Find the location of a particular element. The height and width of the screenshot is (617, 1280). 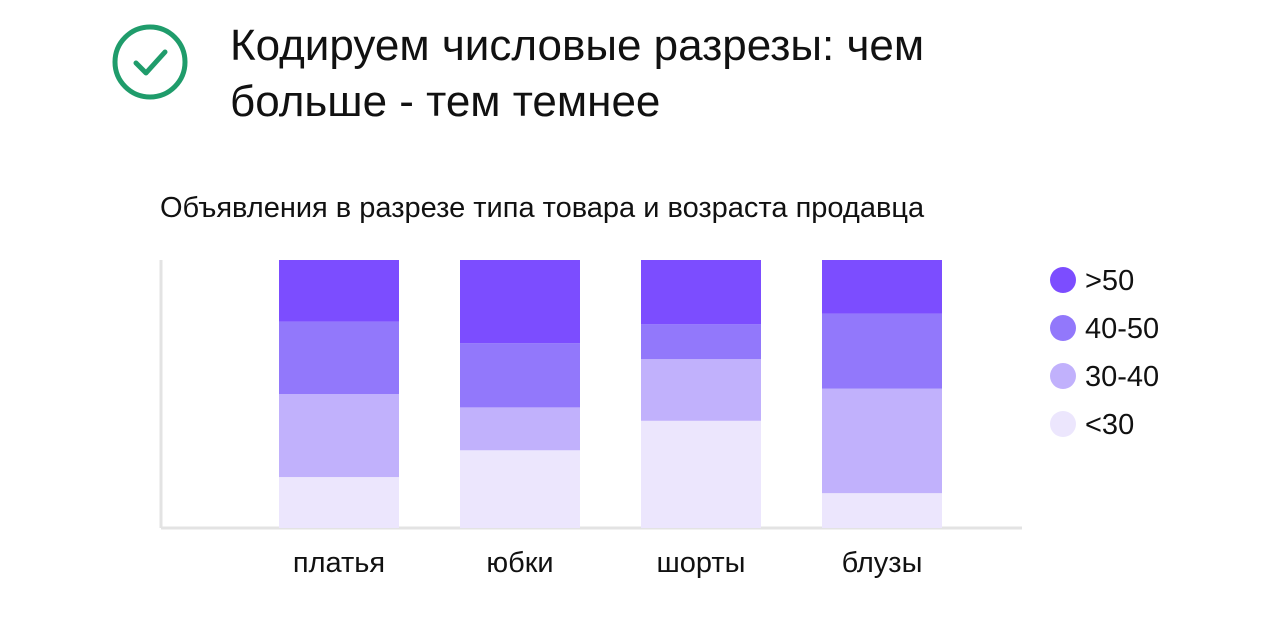

bar-segment-платья-lt30 is located at coordinates (339, 502).